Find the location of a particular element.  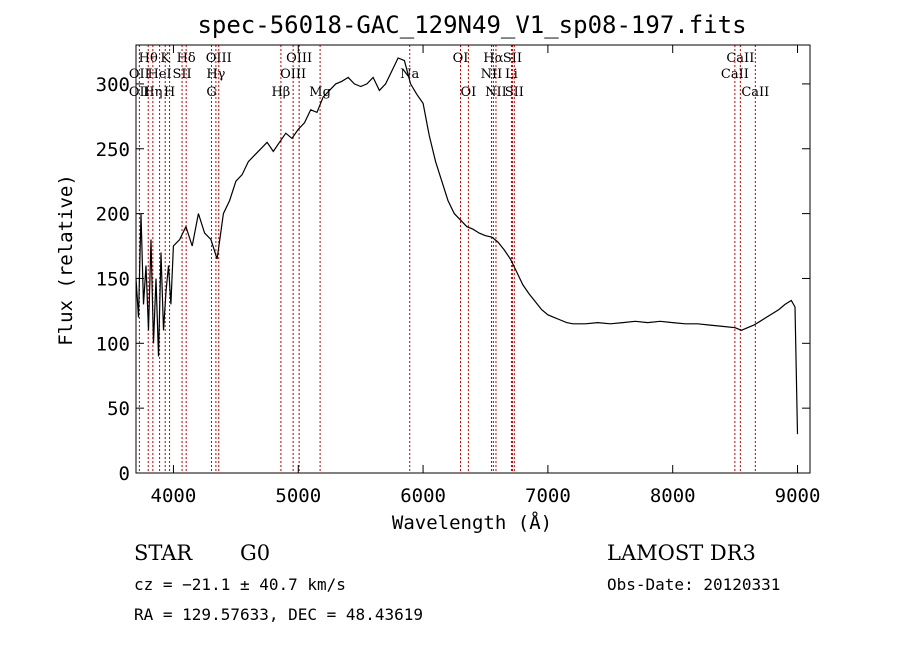

line-label: Hα is located at coordinates (493, 58).